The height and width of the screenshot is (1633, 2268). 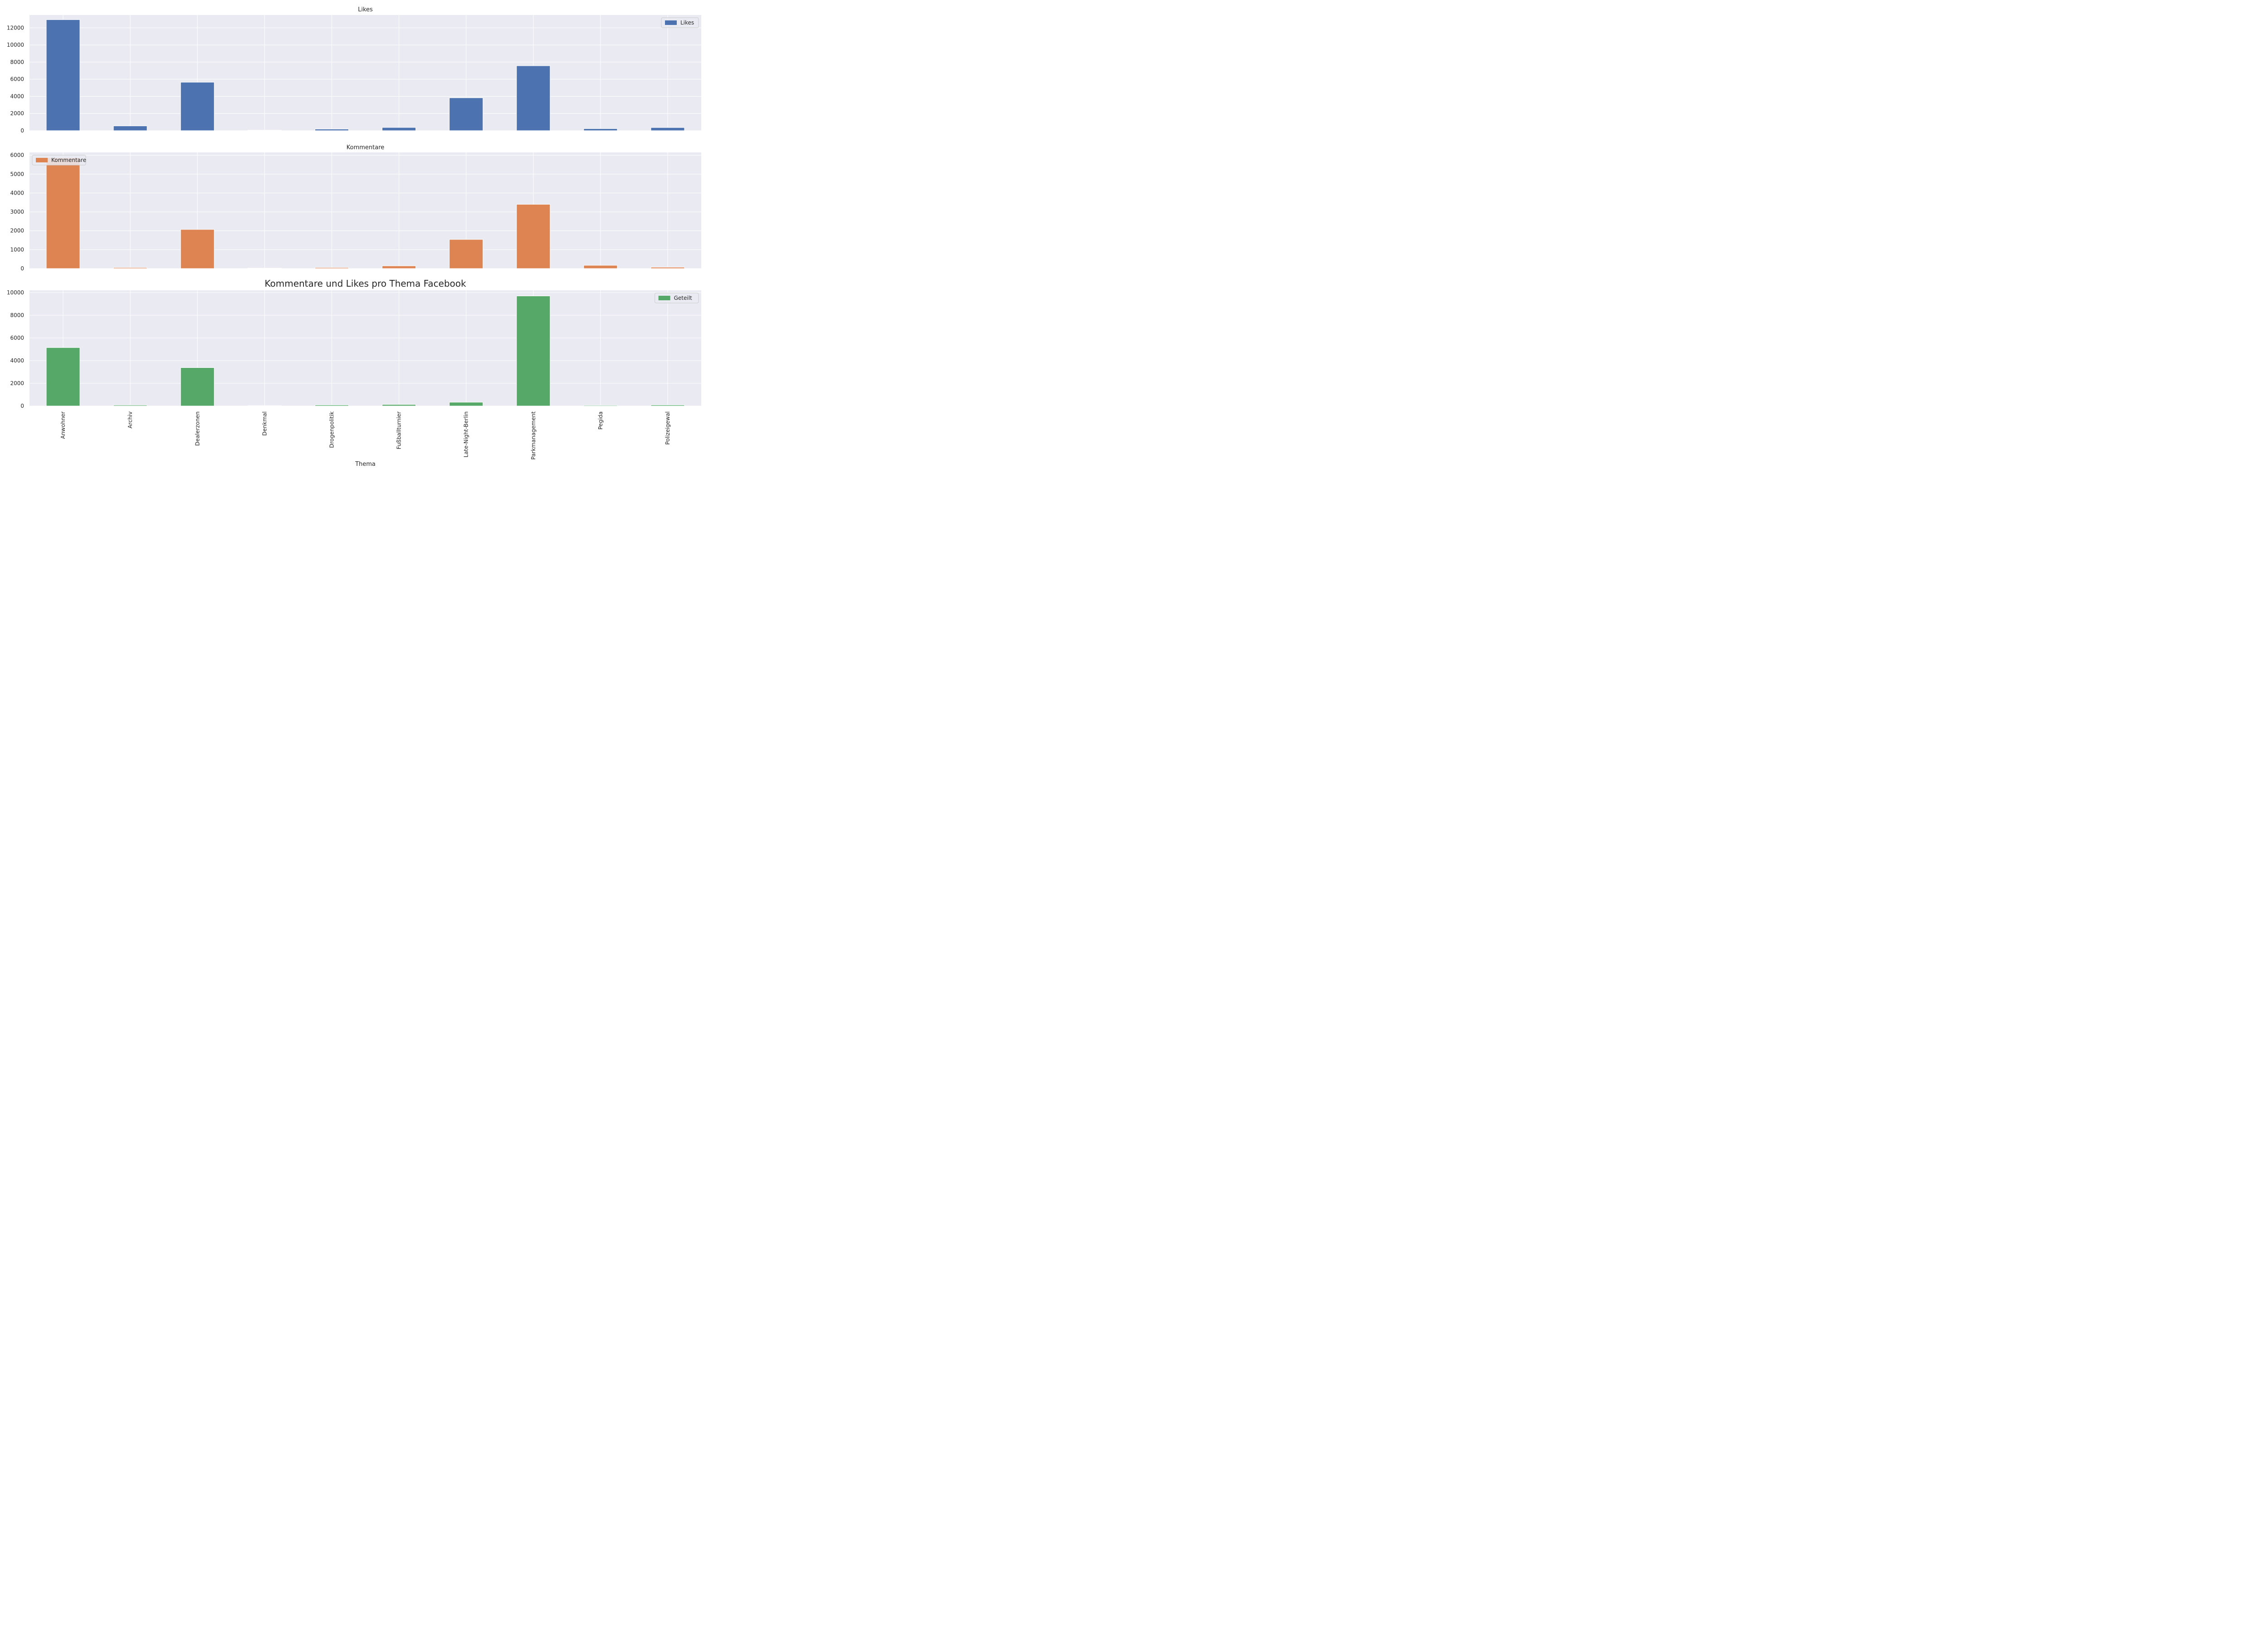 I want to click on bar-likes-late-night-berlin, so click(x=467, y=114).